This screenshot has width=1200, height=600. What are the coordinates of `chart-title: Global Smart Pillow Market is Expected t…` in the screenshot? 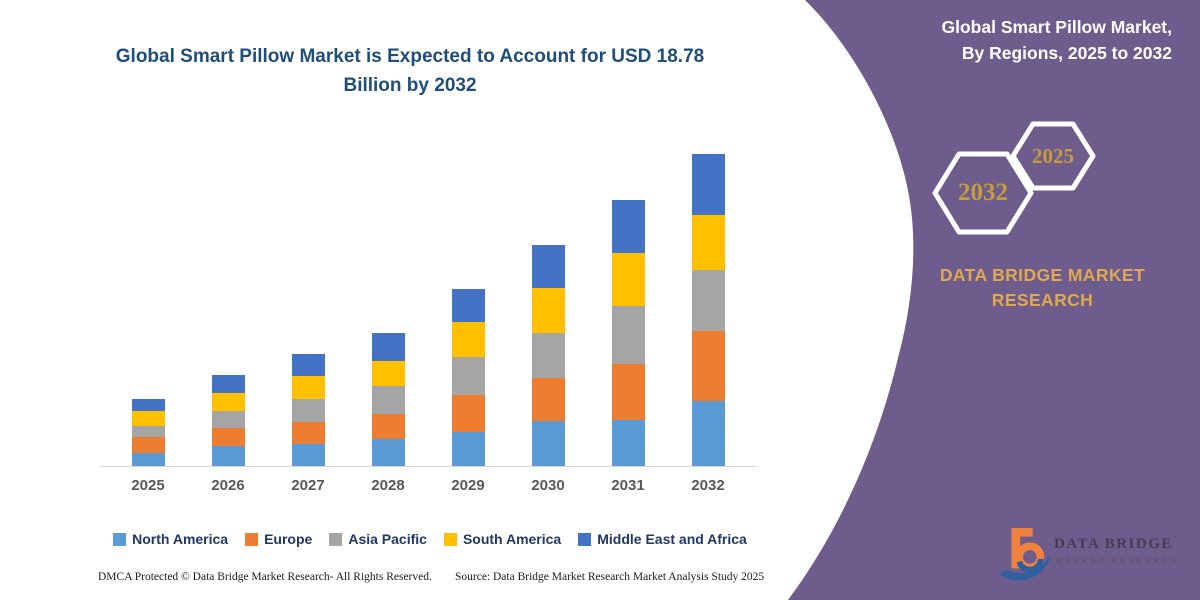 It's located at (410, 71).